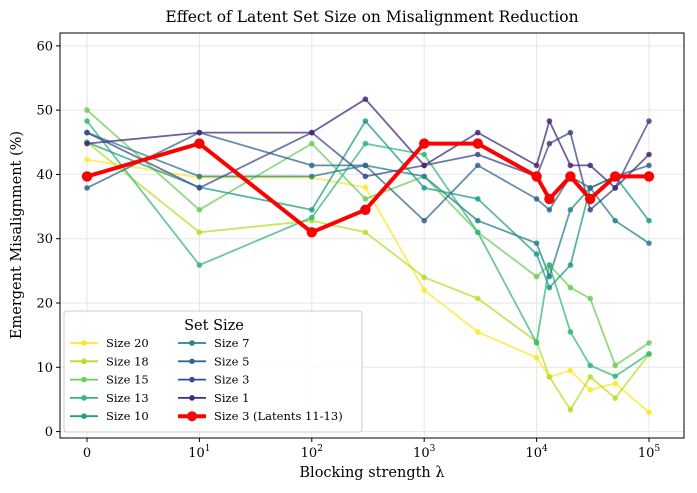 Image resolution: width=697 pixels, height=493 pixels. I want to click on legend-label: Size 3 (Latents 11-13), so click(278, 416).